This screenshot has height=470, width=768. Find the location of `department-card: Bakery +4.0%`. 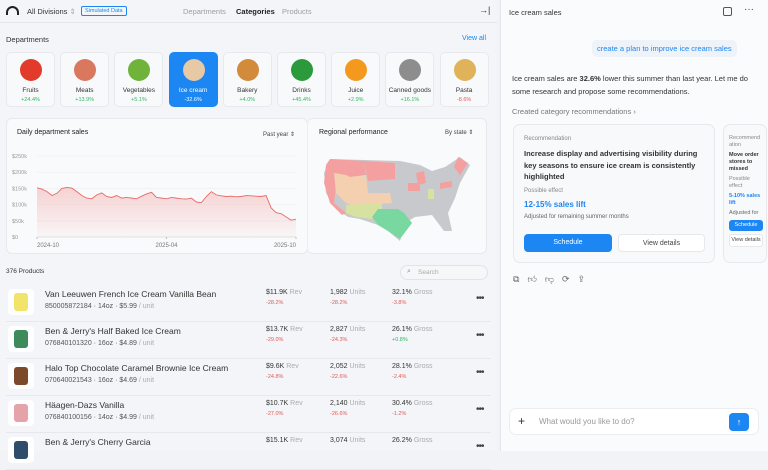

department-card: Bakery +4.0% is located at coordinates (247, 79).